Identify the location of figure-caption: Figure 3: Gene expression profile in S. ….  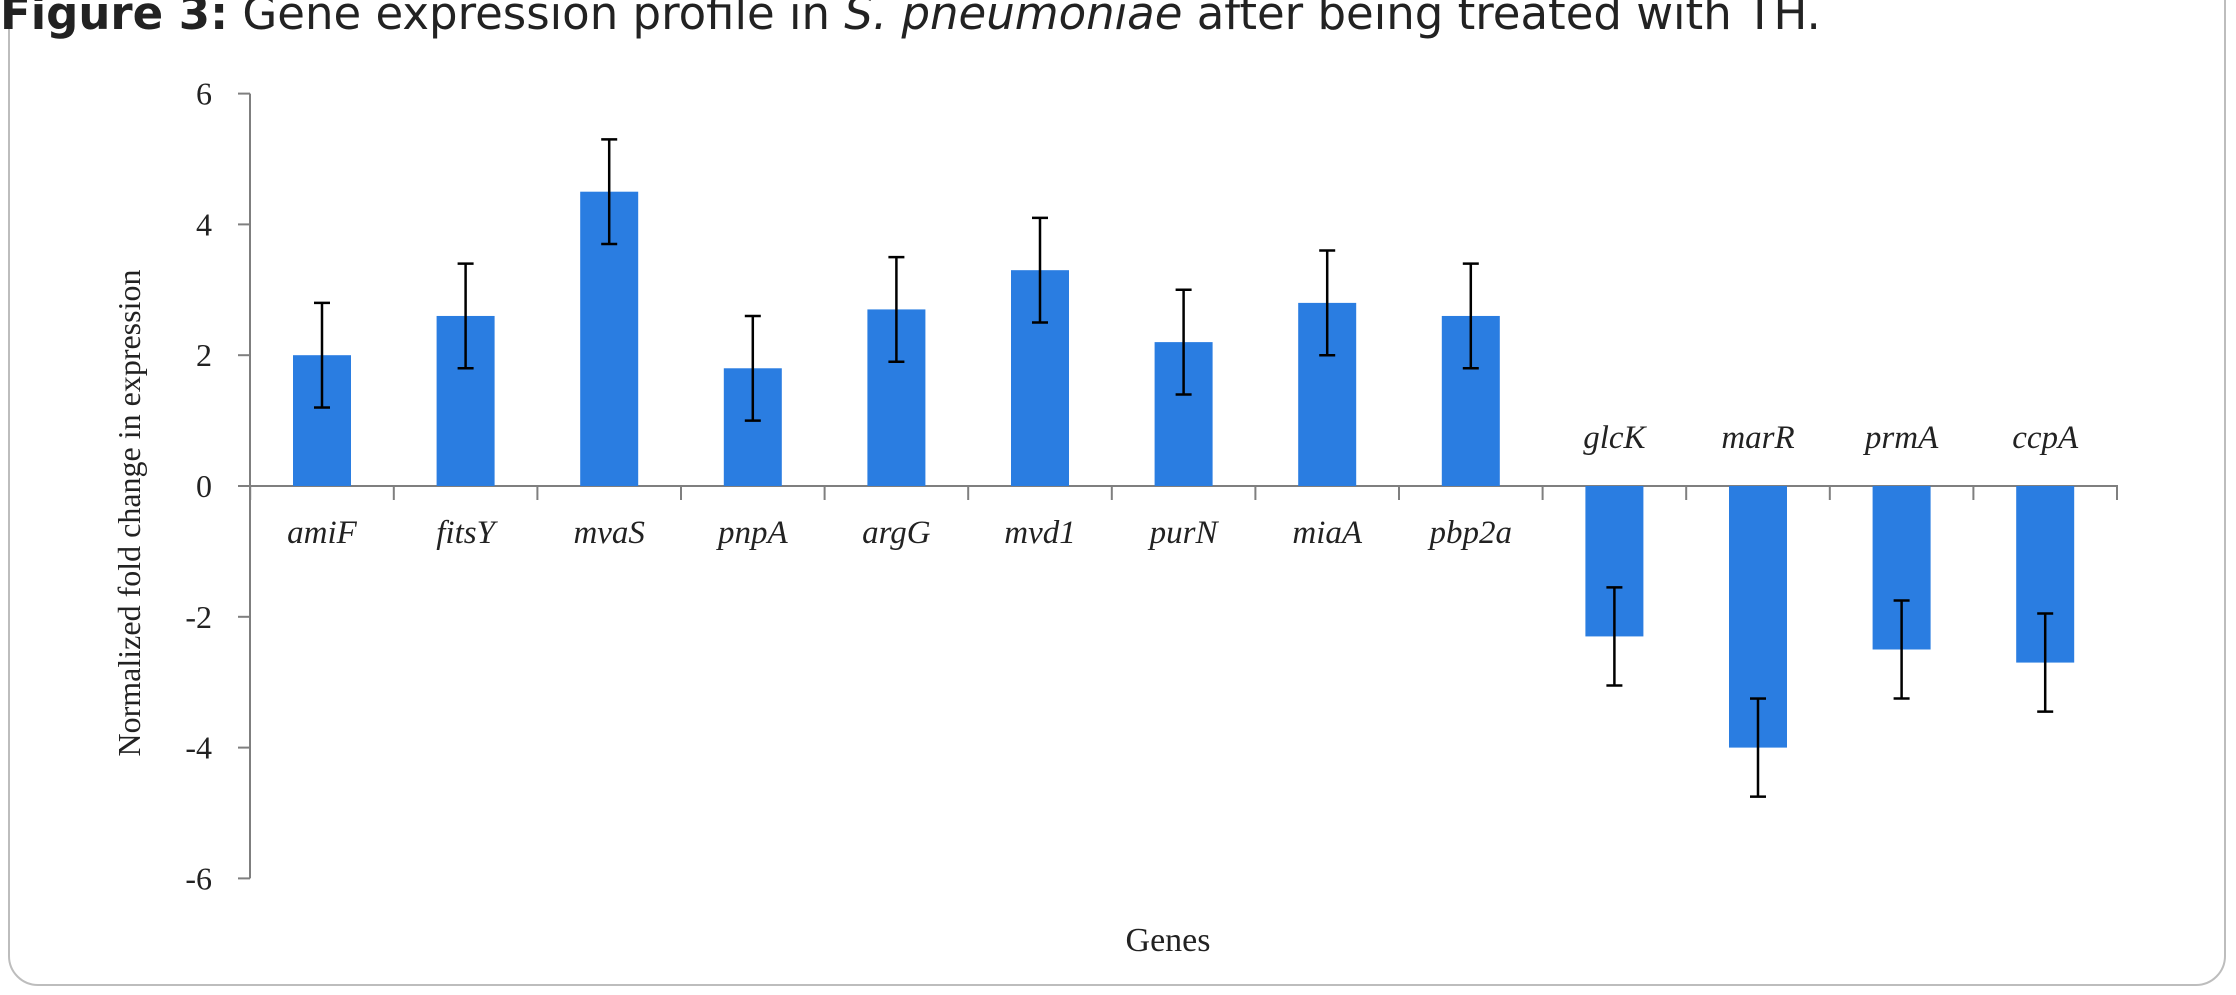
(910, 20).